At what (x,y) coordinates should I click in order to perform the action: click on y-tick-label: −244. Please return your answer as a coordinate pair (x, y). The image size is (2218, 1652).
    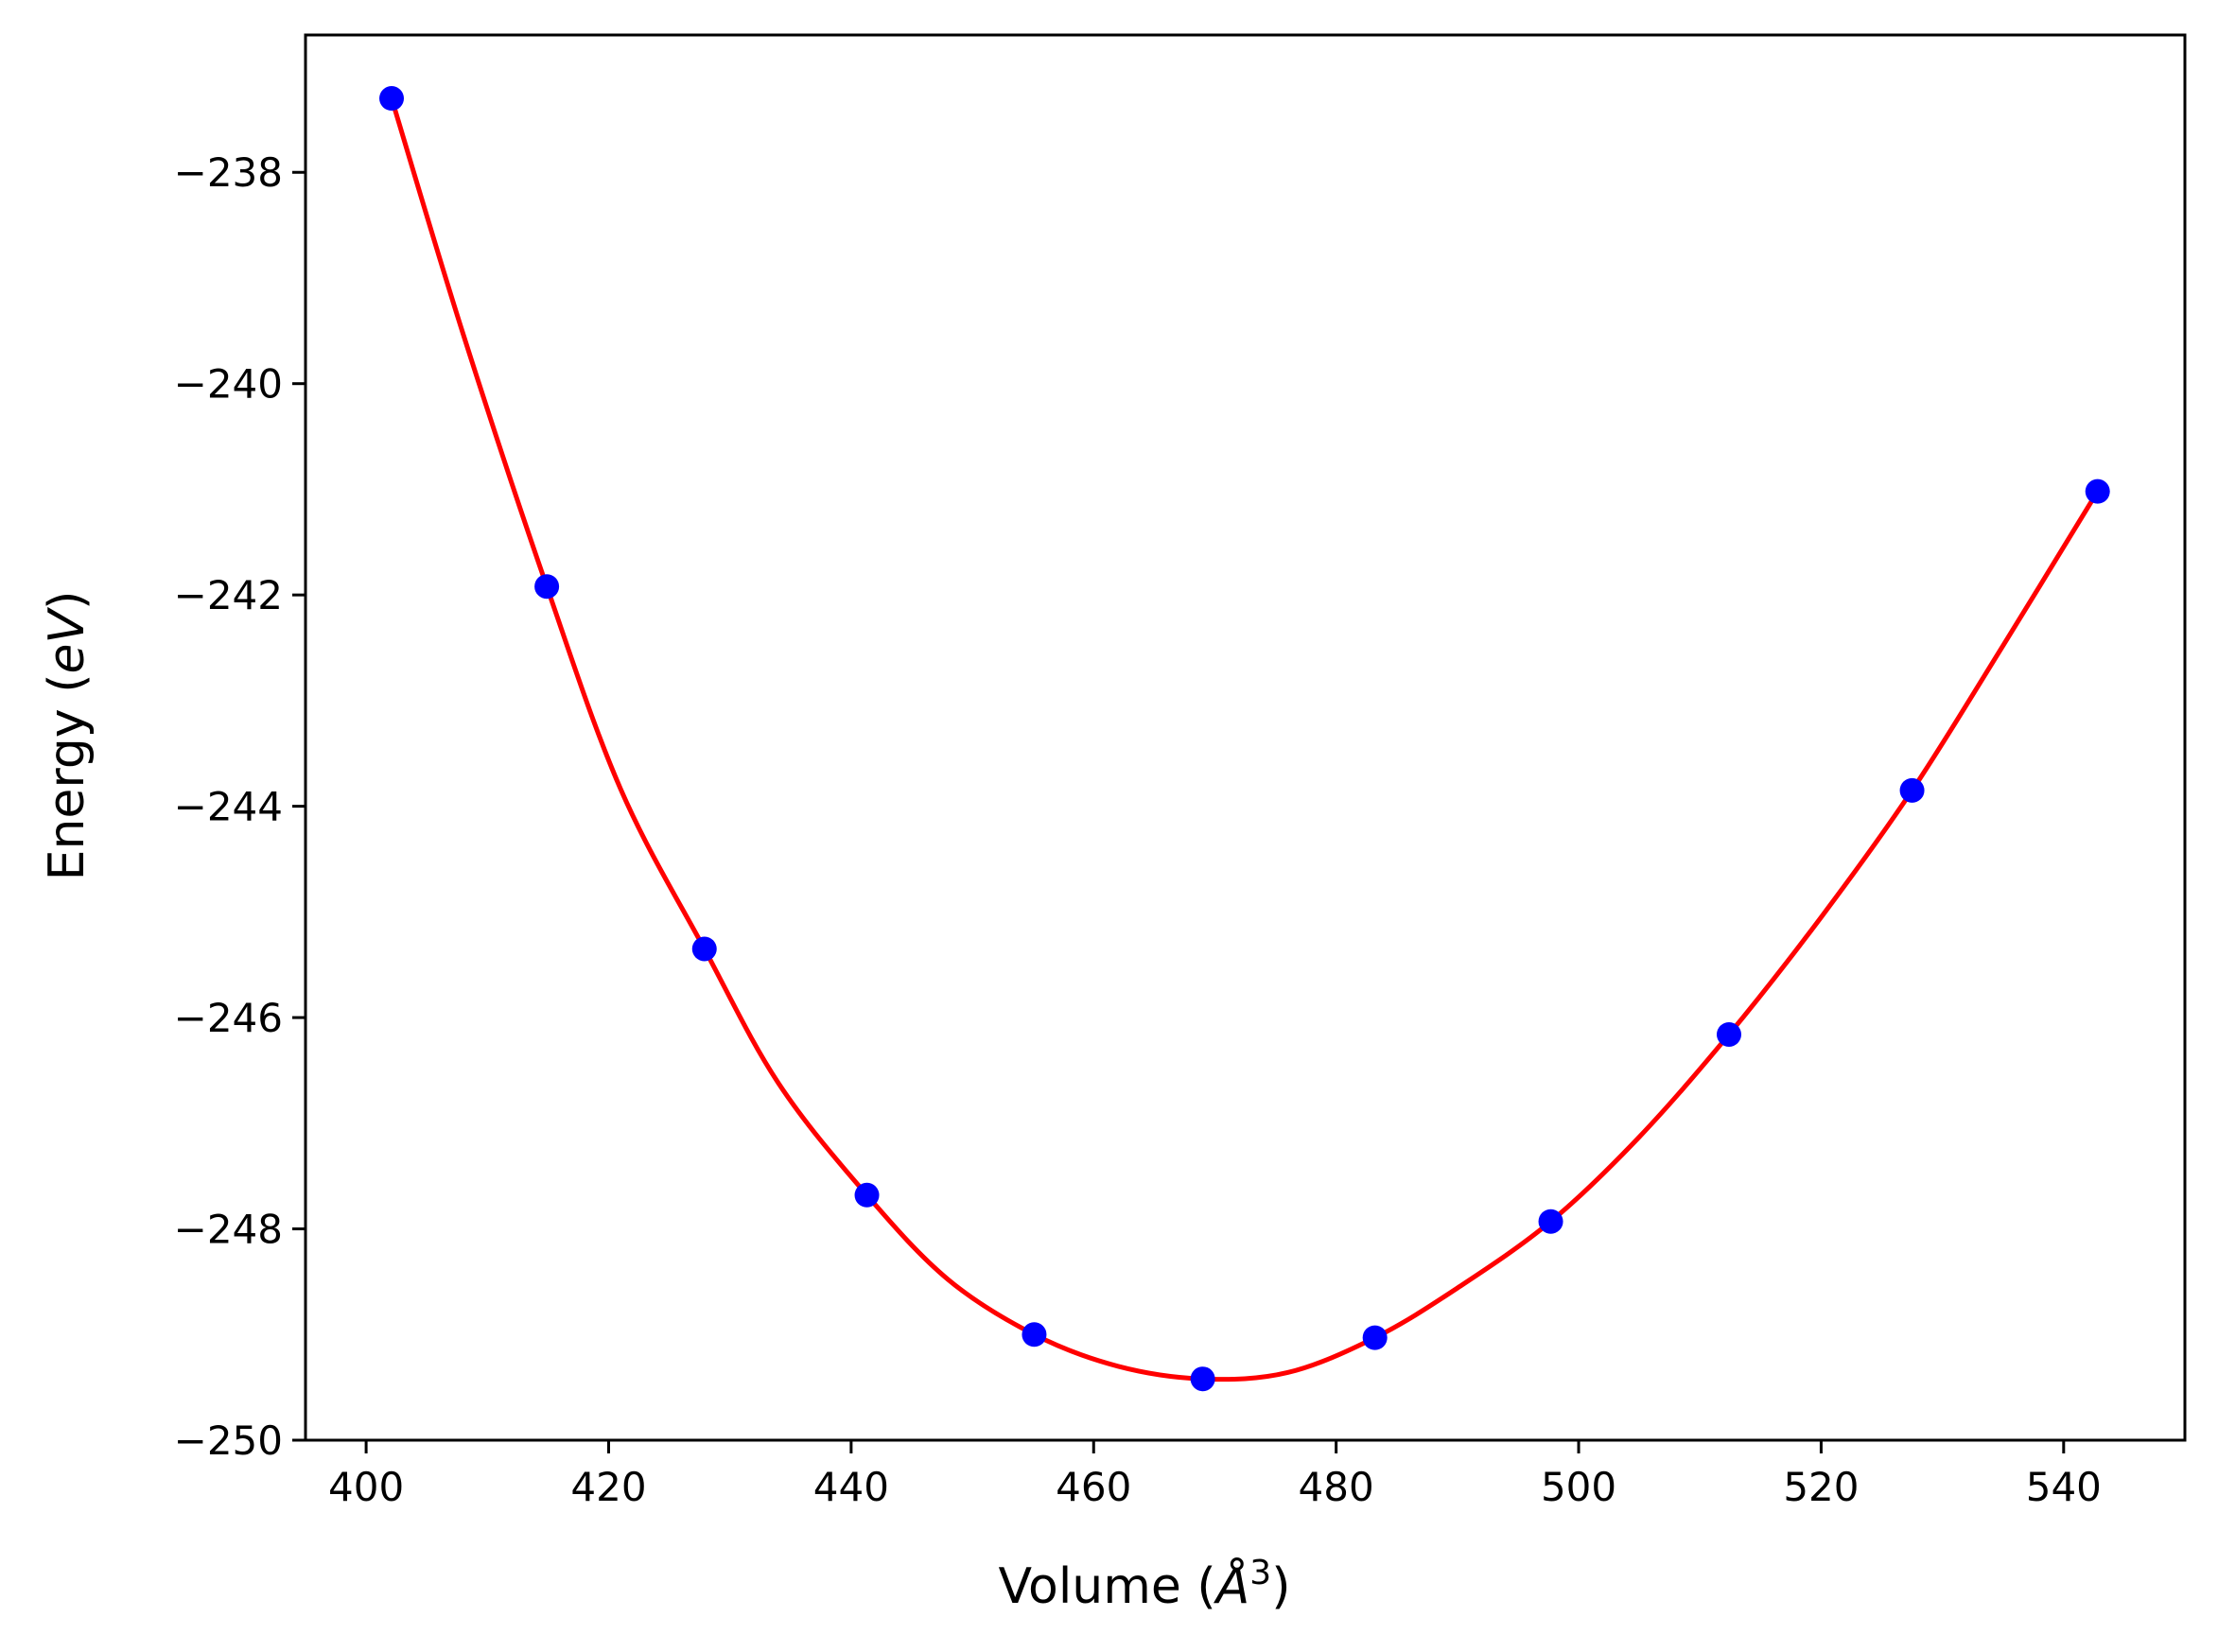
    Looking at the image, I should click on (228, 807).